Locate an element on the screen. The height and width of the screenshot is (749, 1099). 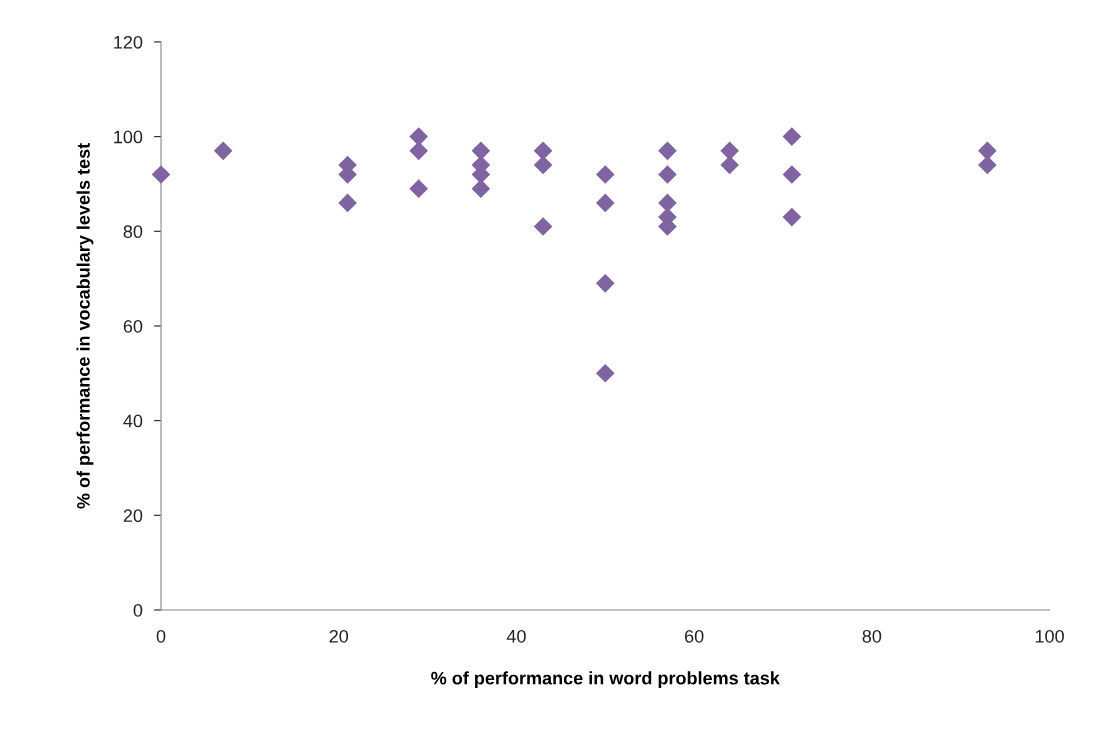
x-tick-label: 20 is located at coordinates (339, 636).